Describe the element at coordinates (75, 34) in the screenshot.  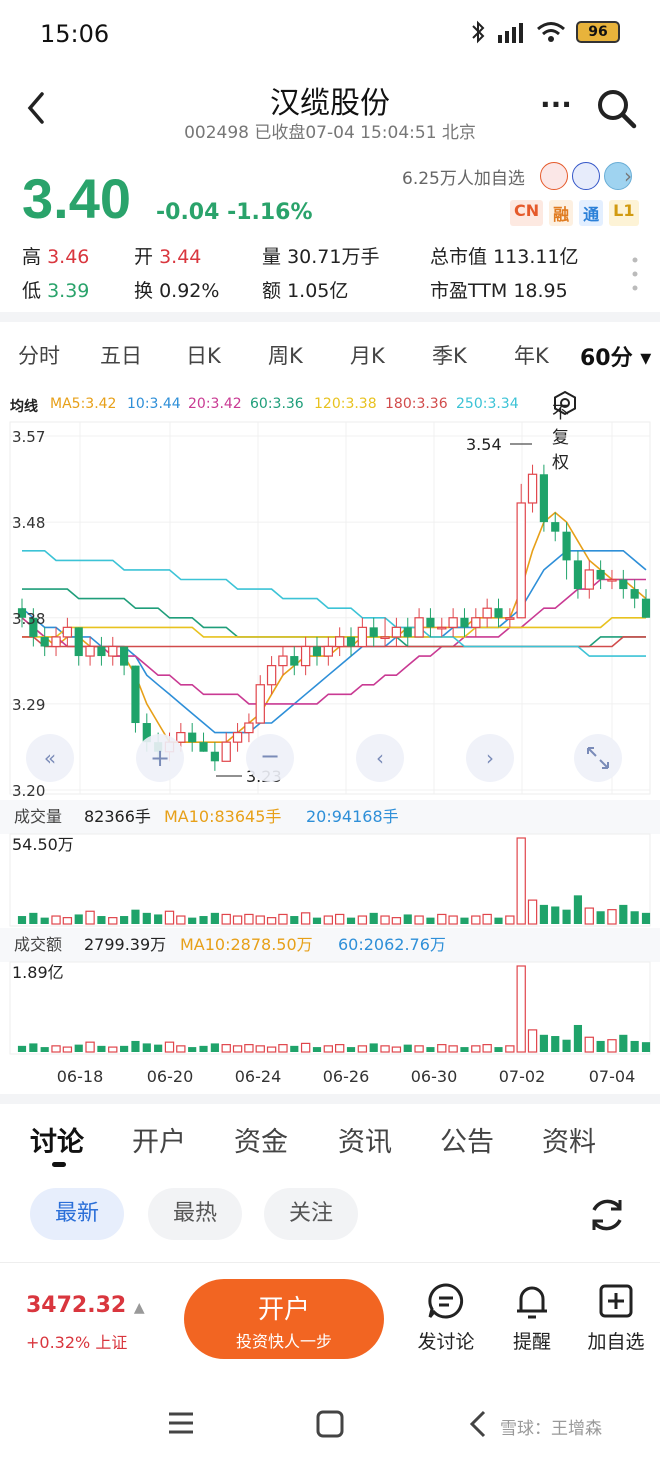
I see `status-time: 15:06` at that location.